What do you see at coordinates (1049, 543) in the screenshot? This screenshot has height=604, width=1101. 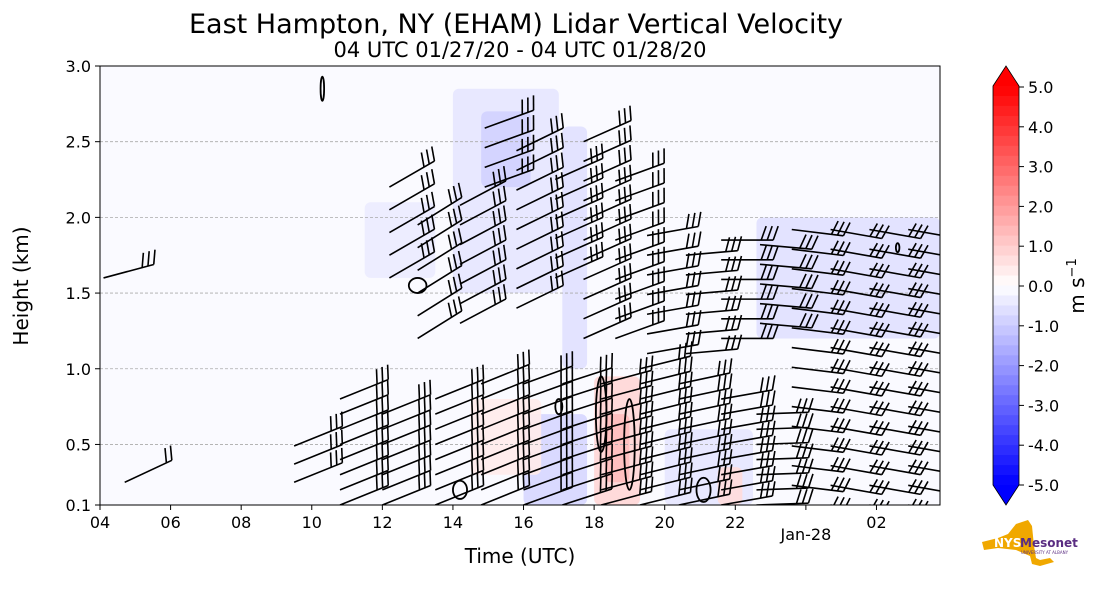 I see `logo-mesonet: Mesonet` at bounding box center [1049, 543].